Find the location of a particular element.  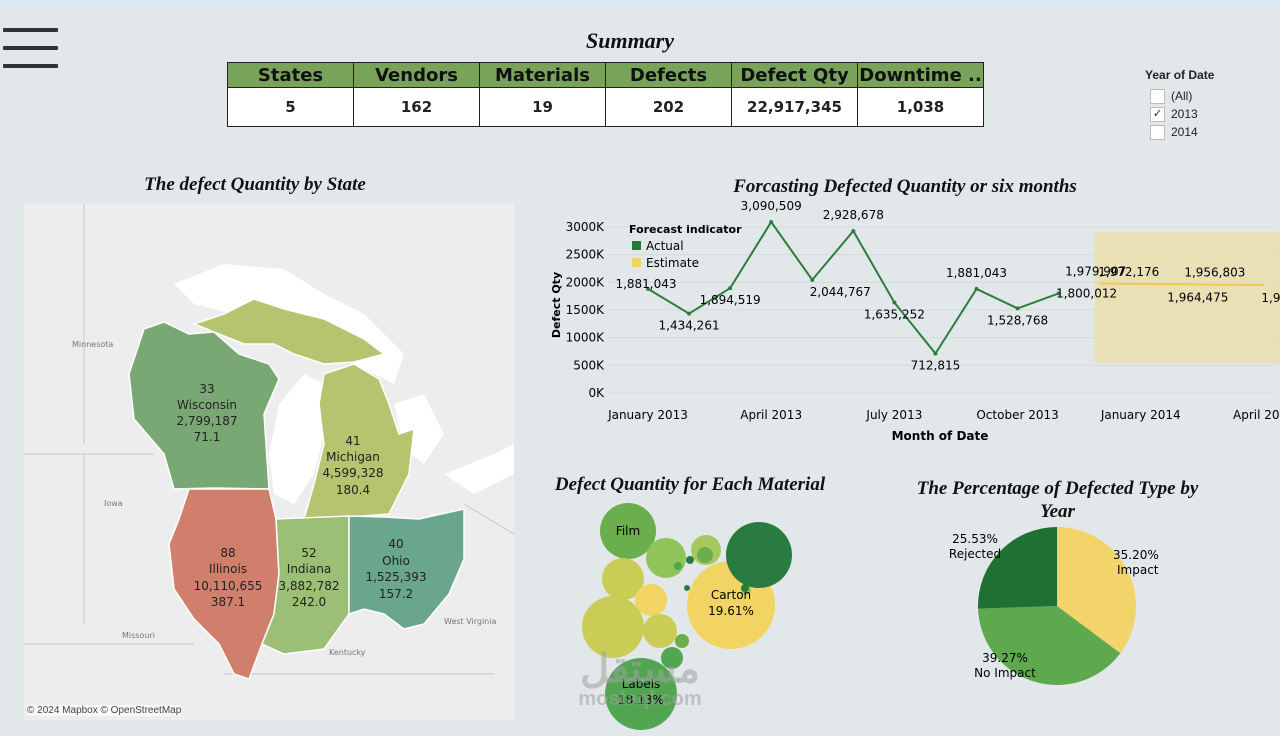

indiana-count: 52 is located at coordinates (308, 553).